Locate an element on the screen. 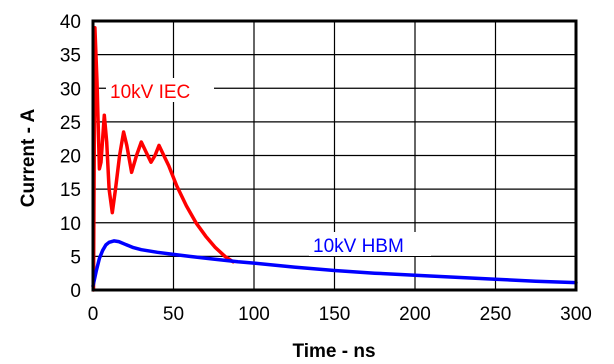 Image resolution: width=614 pixels, height=364 pixels. series-label-hbm: 10kV HBM is located at coordinates (358, 246).